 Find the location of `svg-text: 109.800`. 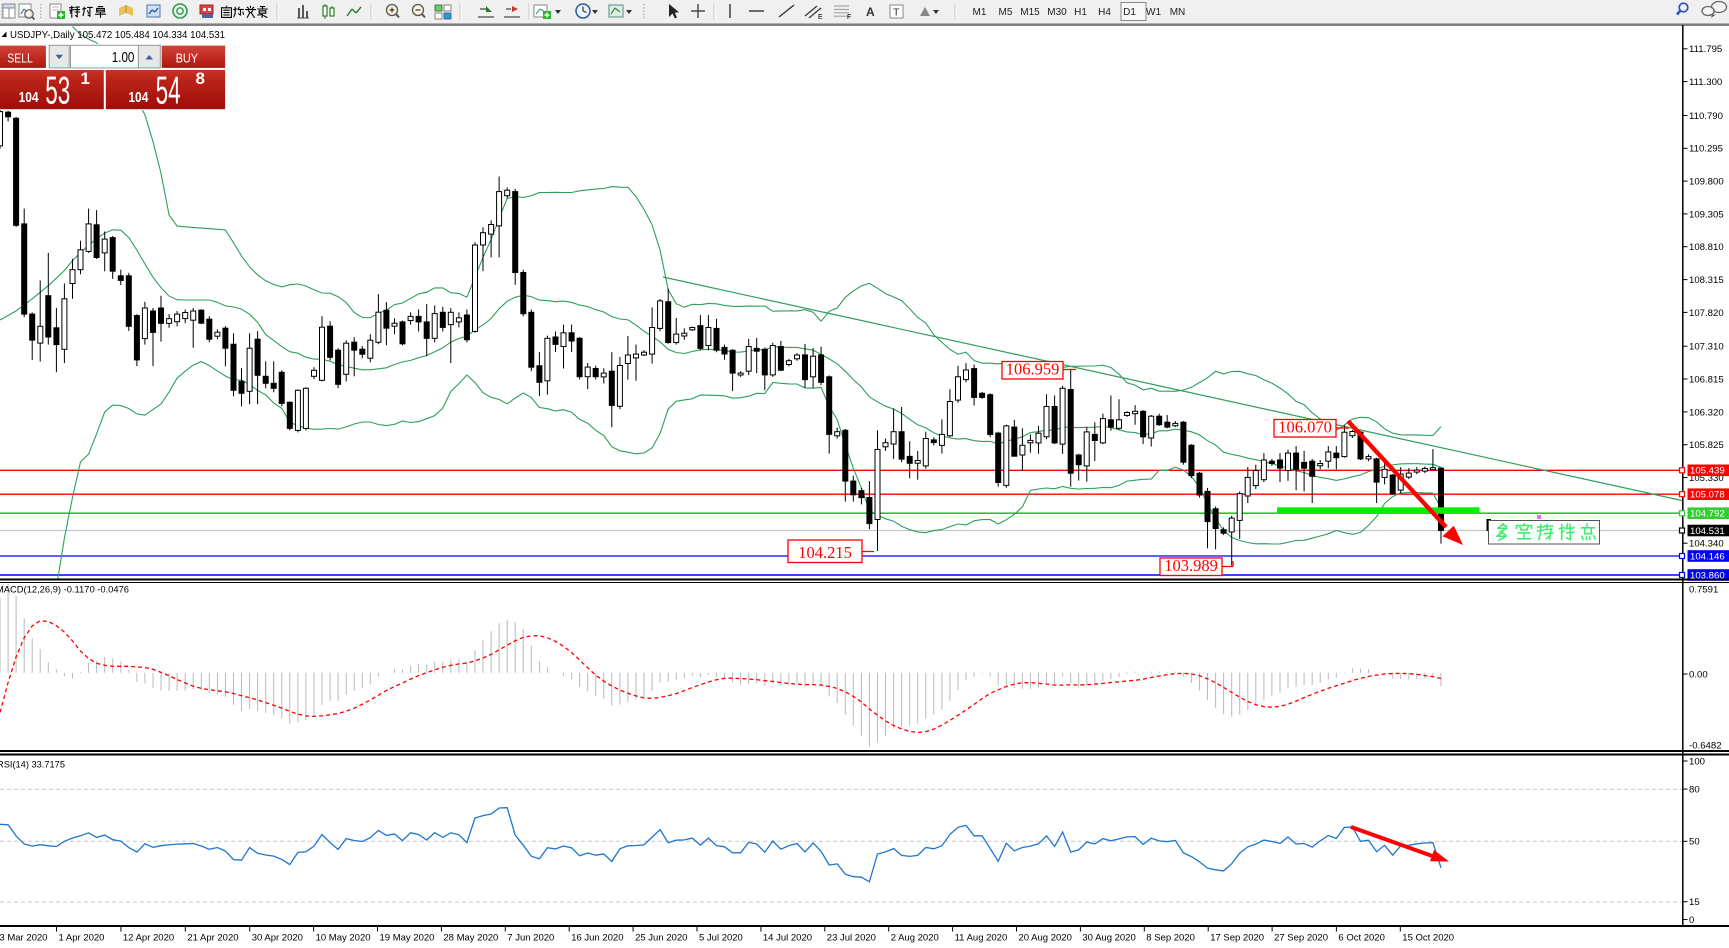

svg-text: 109.800 is located at coordinates (1706, 182).